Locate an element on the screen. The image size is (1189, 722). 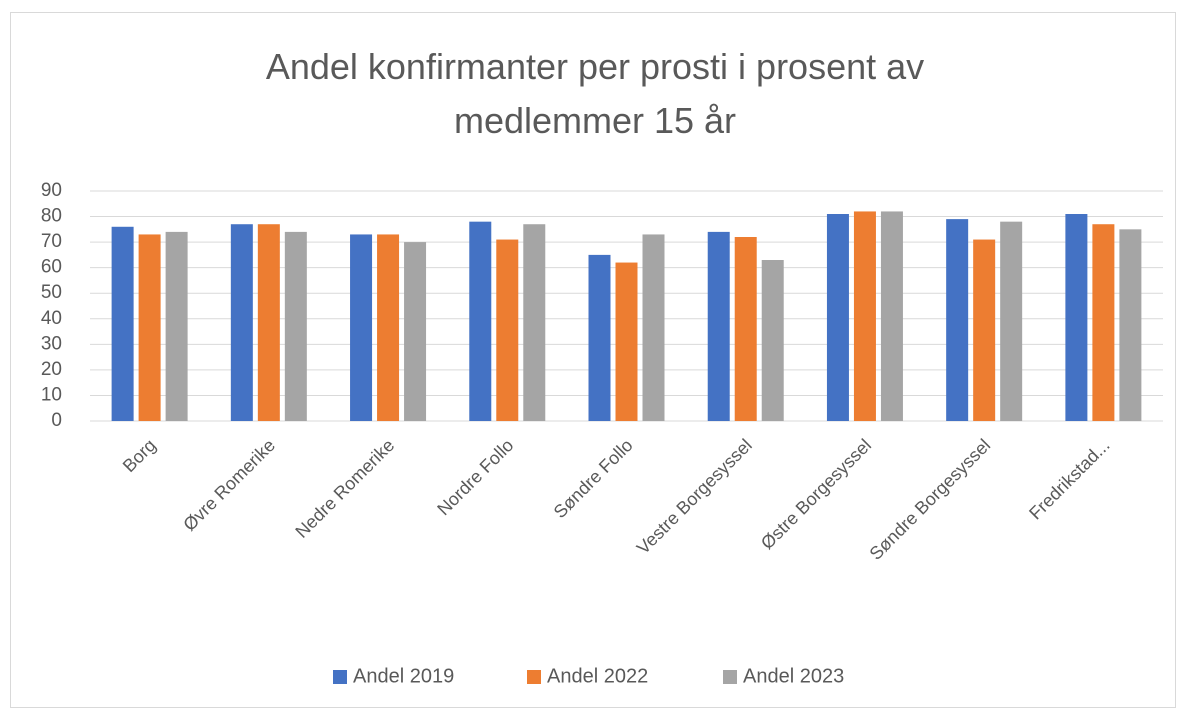
y-tick-label: 70 is located at coordinates (51, 241).